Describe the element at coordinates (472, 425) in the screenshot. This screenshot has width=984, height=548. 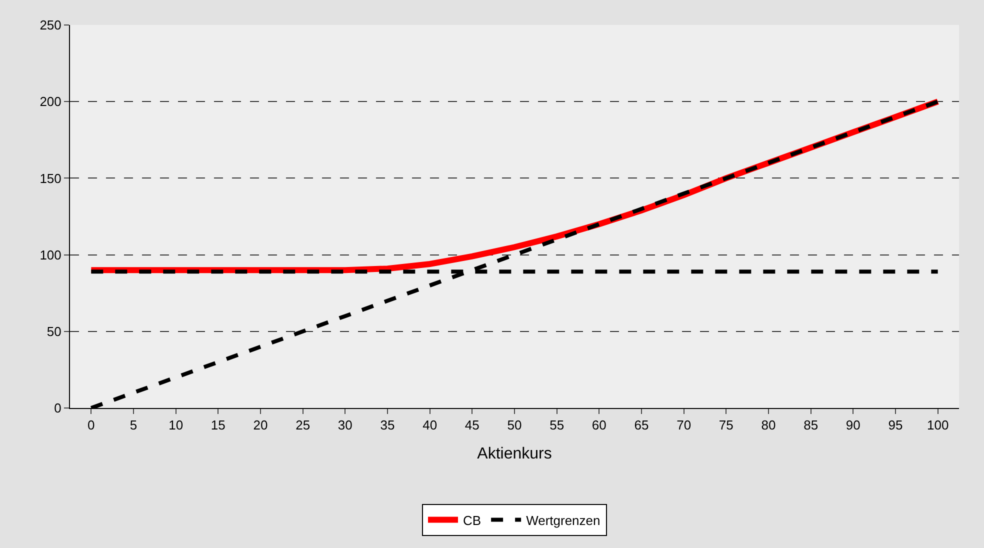
I see `x-tick-label: 45` at that location.